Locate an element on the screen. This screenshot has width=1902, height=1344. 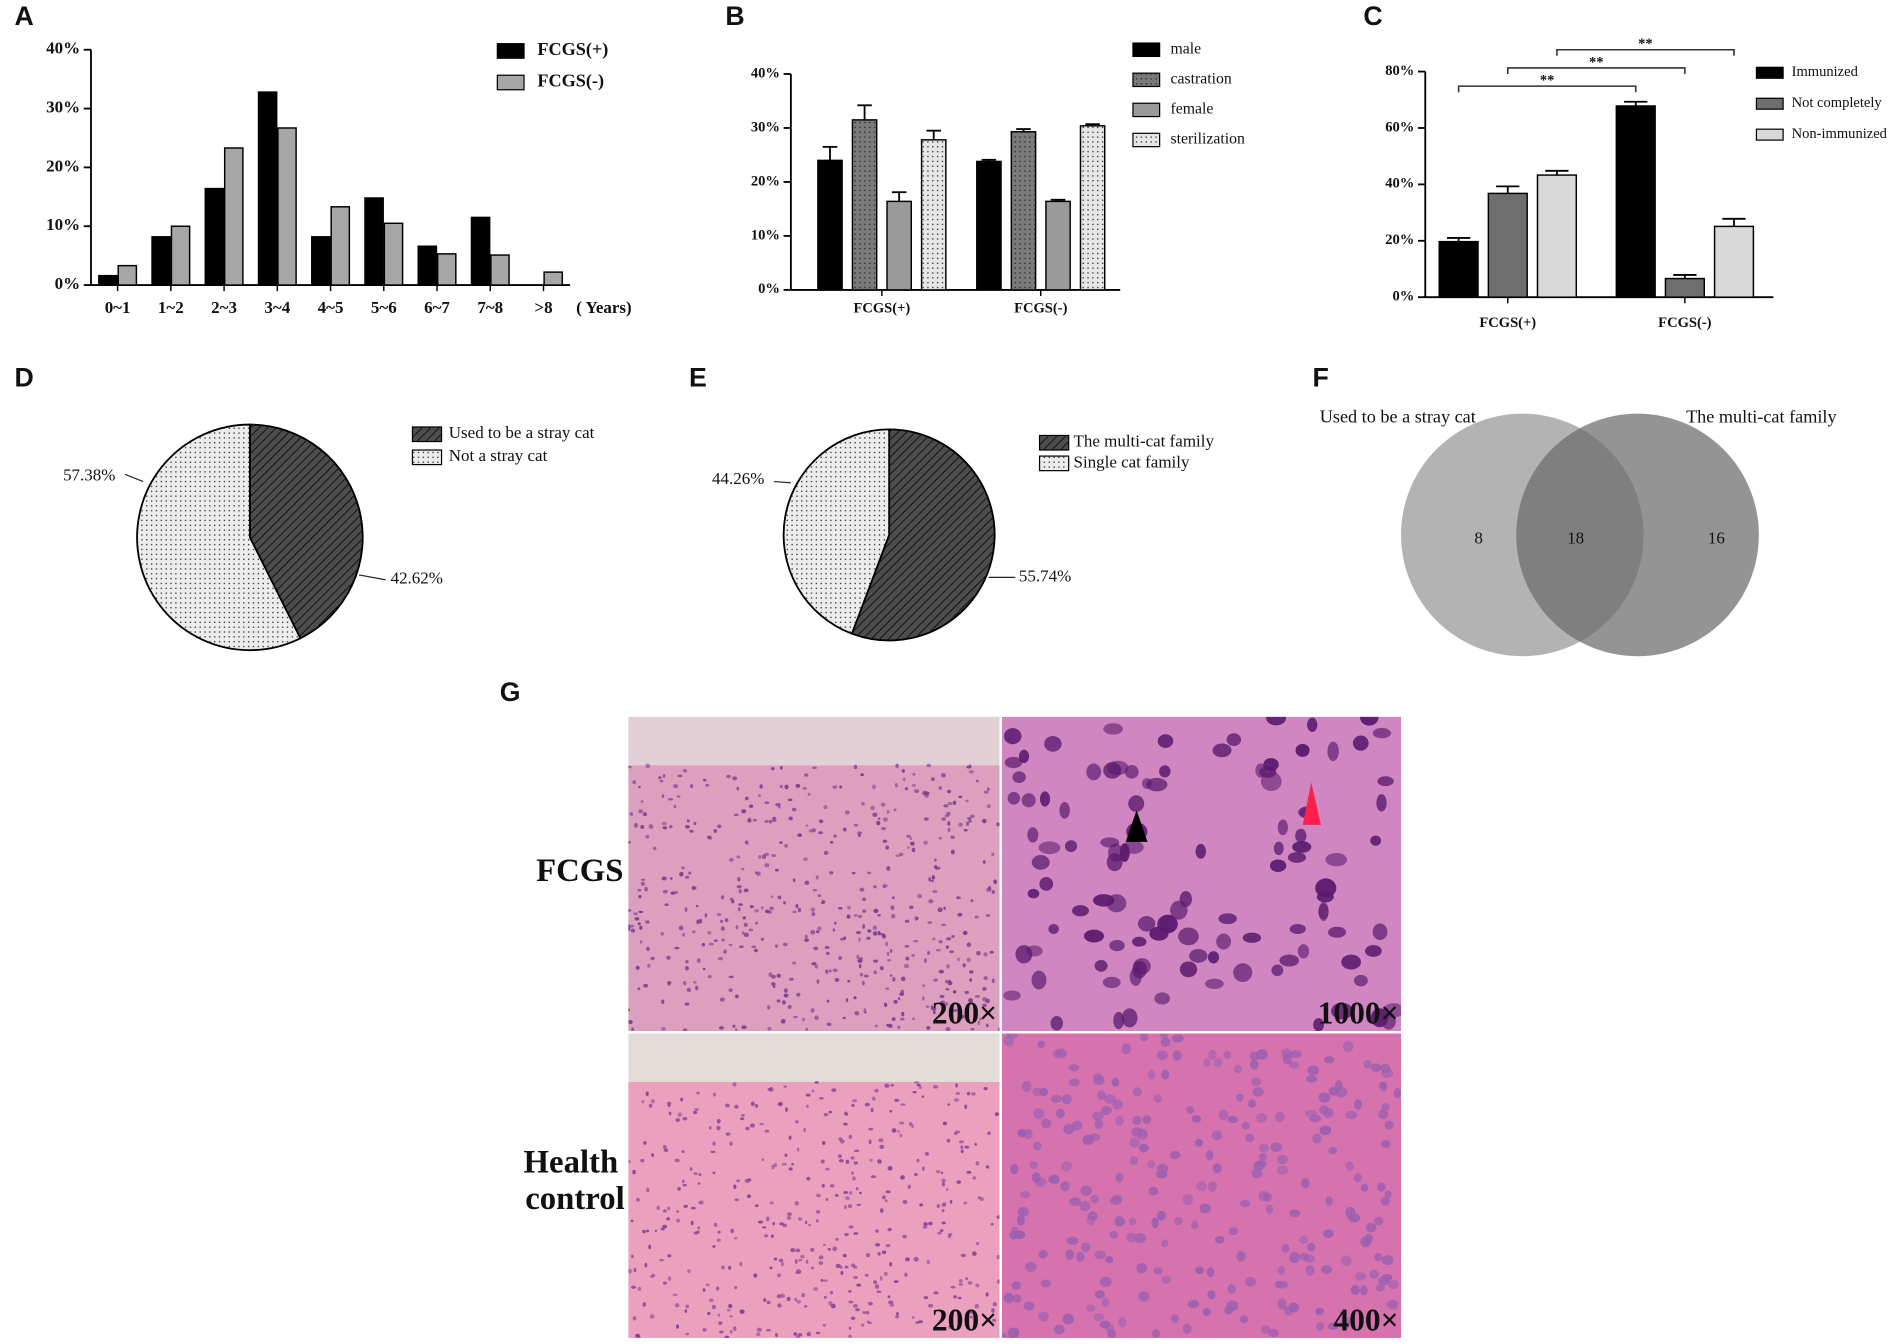
y-tick-label: 20% is located at coordinates (765, 181).